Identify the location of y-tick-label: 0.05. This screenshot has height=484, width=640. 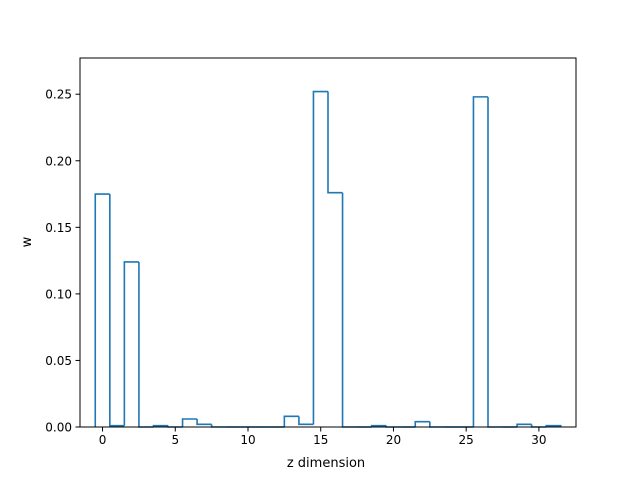
(58, 361).